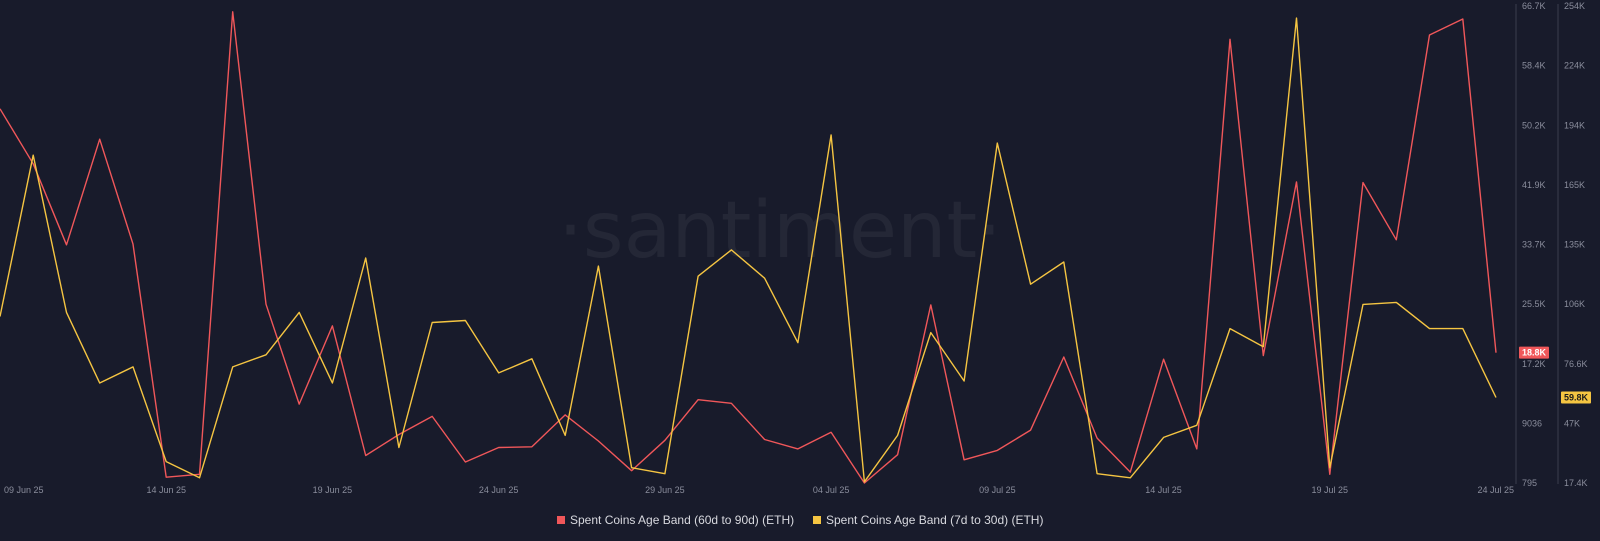 This screenshot has height=541, width=1600. I want to click on watermark: ·santiment·, so click(780, 231).